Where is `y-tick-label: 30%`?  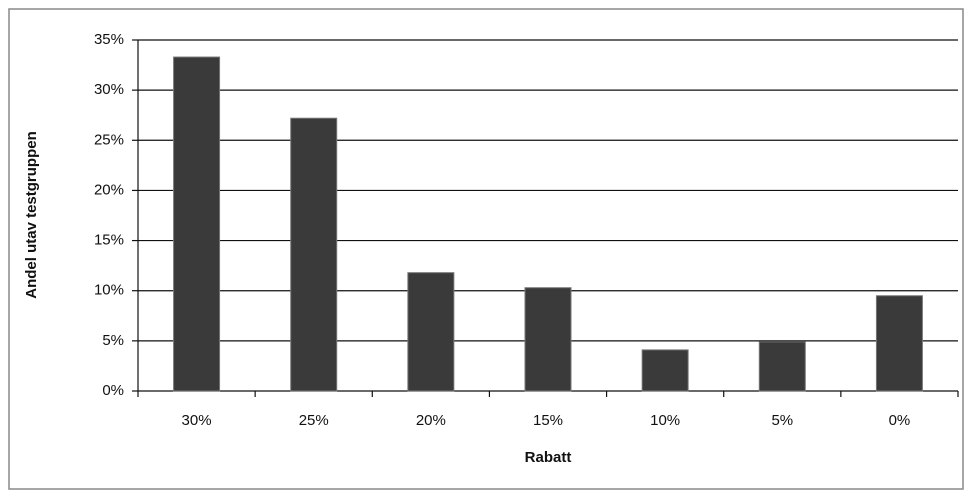 y-tick-label: 30% is located at coordinates (109, 89).